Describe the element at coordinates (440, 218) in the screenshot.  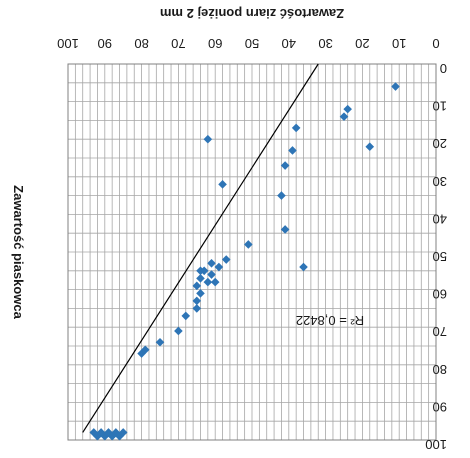
I see `y-tick-label: 40` at that location.